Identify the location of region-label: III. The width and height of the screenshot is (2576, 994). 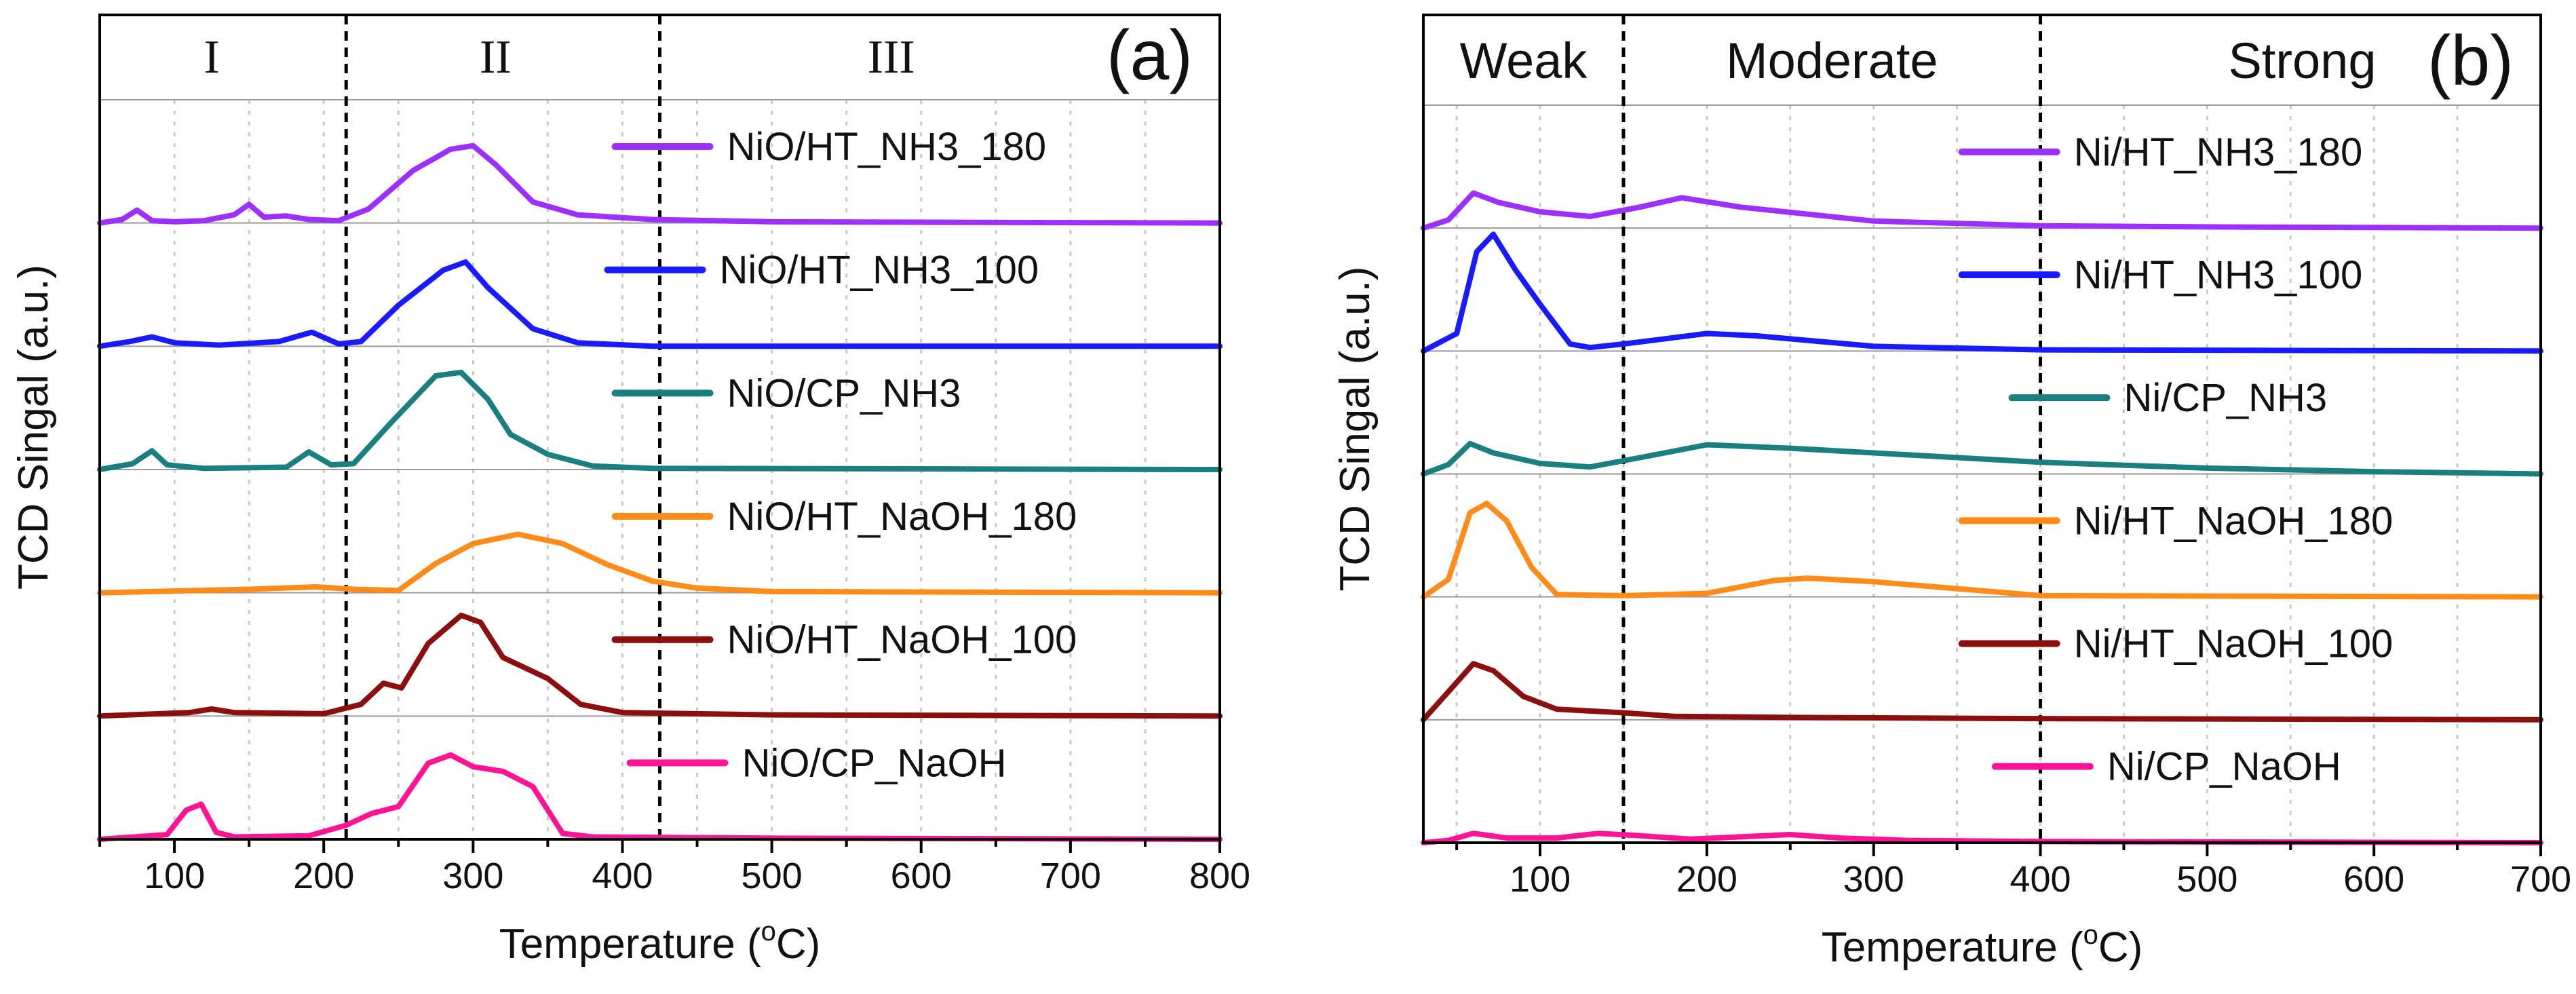
(891, 57).